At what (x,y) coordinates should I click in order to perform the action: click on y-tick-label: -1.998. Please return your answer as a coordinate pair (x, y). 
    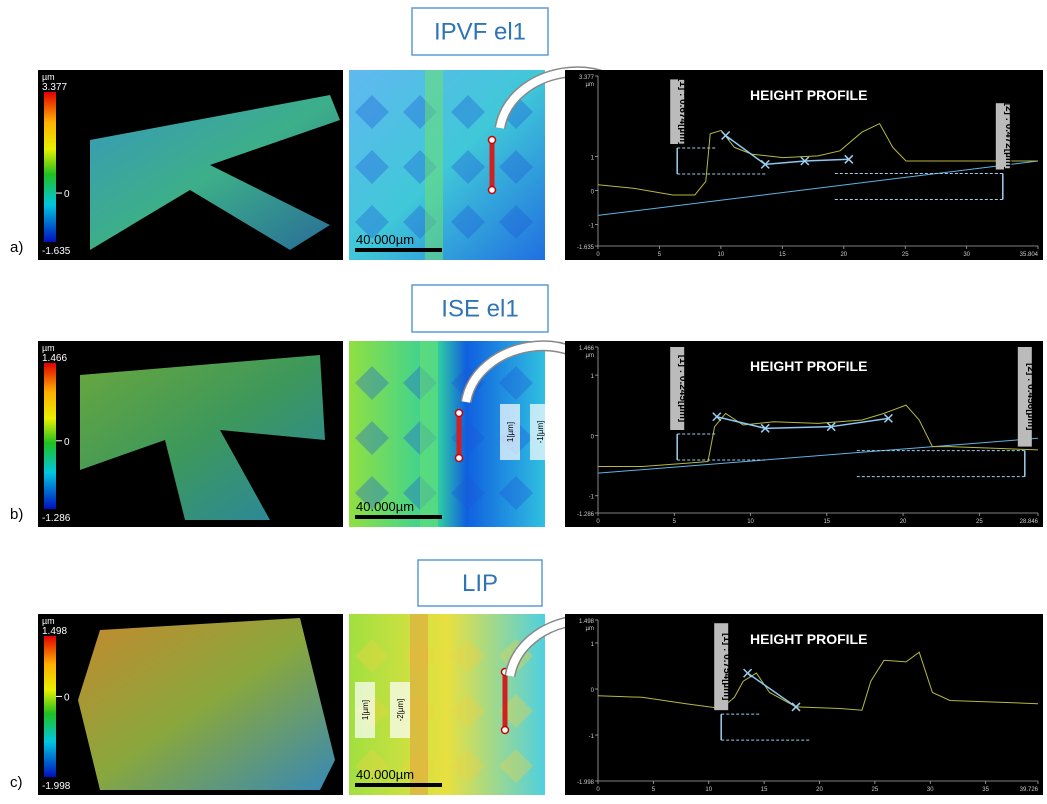
    Looking at the image, I should click on (586, 783).